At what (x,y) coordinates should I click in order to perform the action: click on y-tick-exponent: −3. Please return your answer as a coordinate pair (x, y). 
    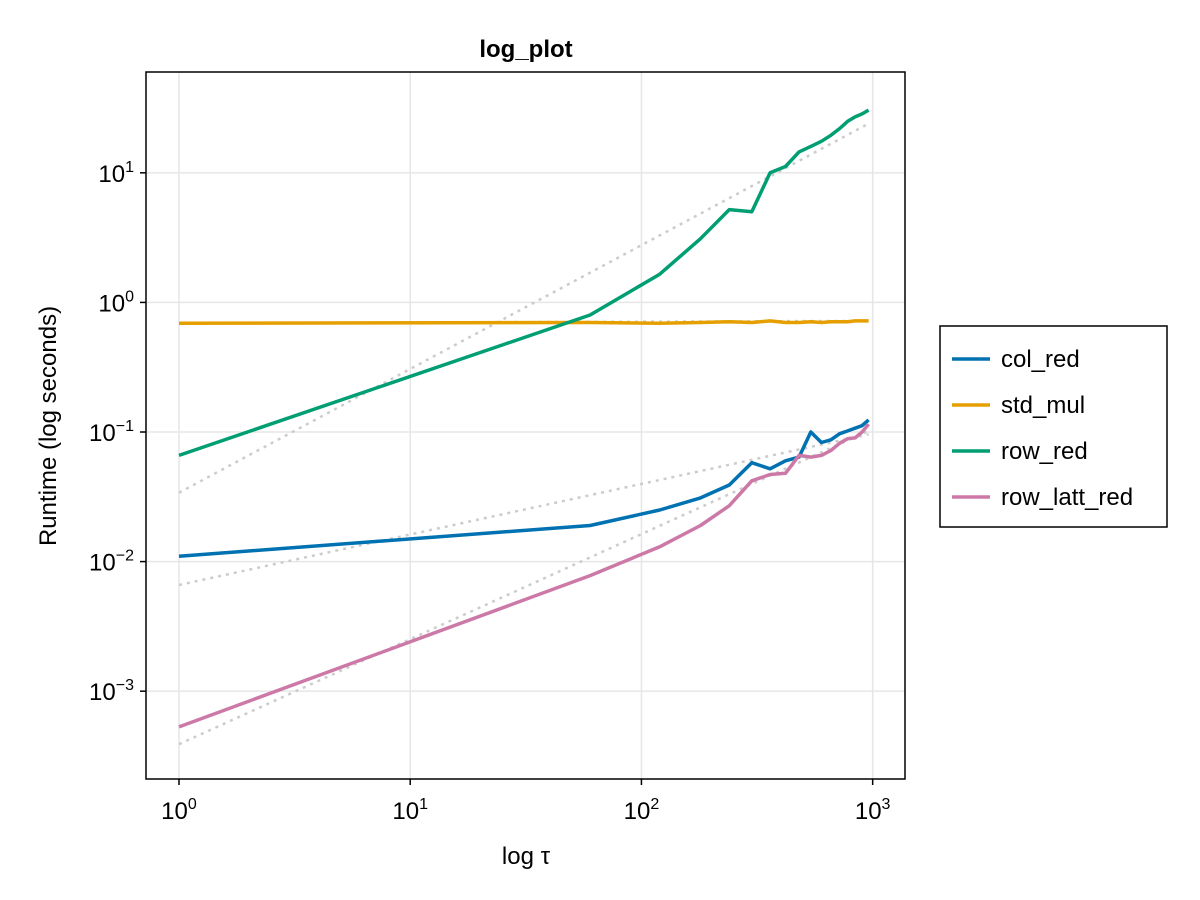
    Looking at the image, I should click on (125, 685).